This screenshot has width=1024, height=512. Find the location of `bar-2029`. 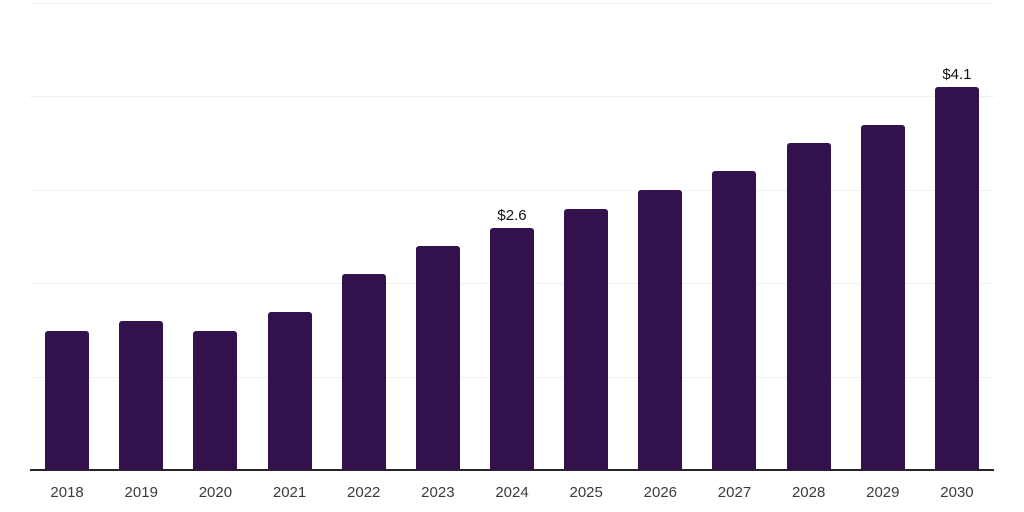

bar-2029 is located at coordinates (882, 297).